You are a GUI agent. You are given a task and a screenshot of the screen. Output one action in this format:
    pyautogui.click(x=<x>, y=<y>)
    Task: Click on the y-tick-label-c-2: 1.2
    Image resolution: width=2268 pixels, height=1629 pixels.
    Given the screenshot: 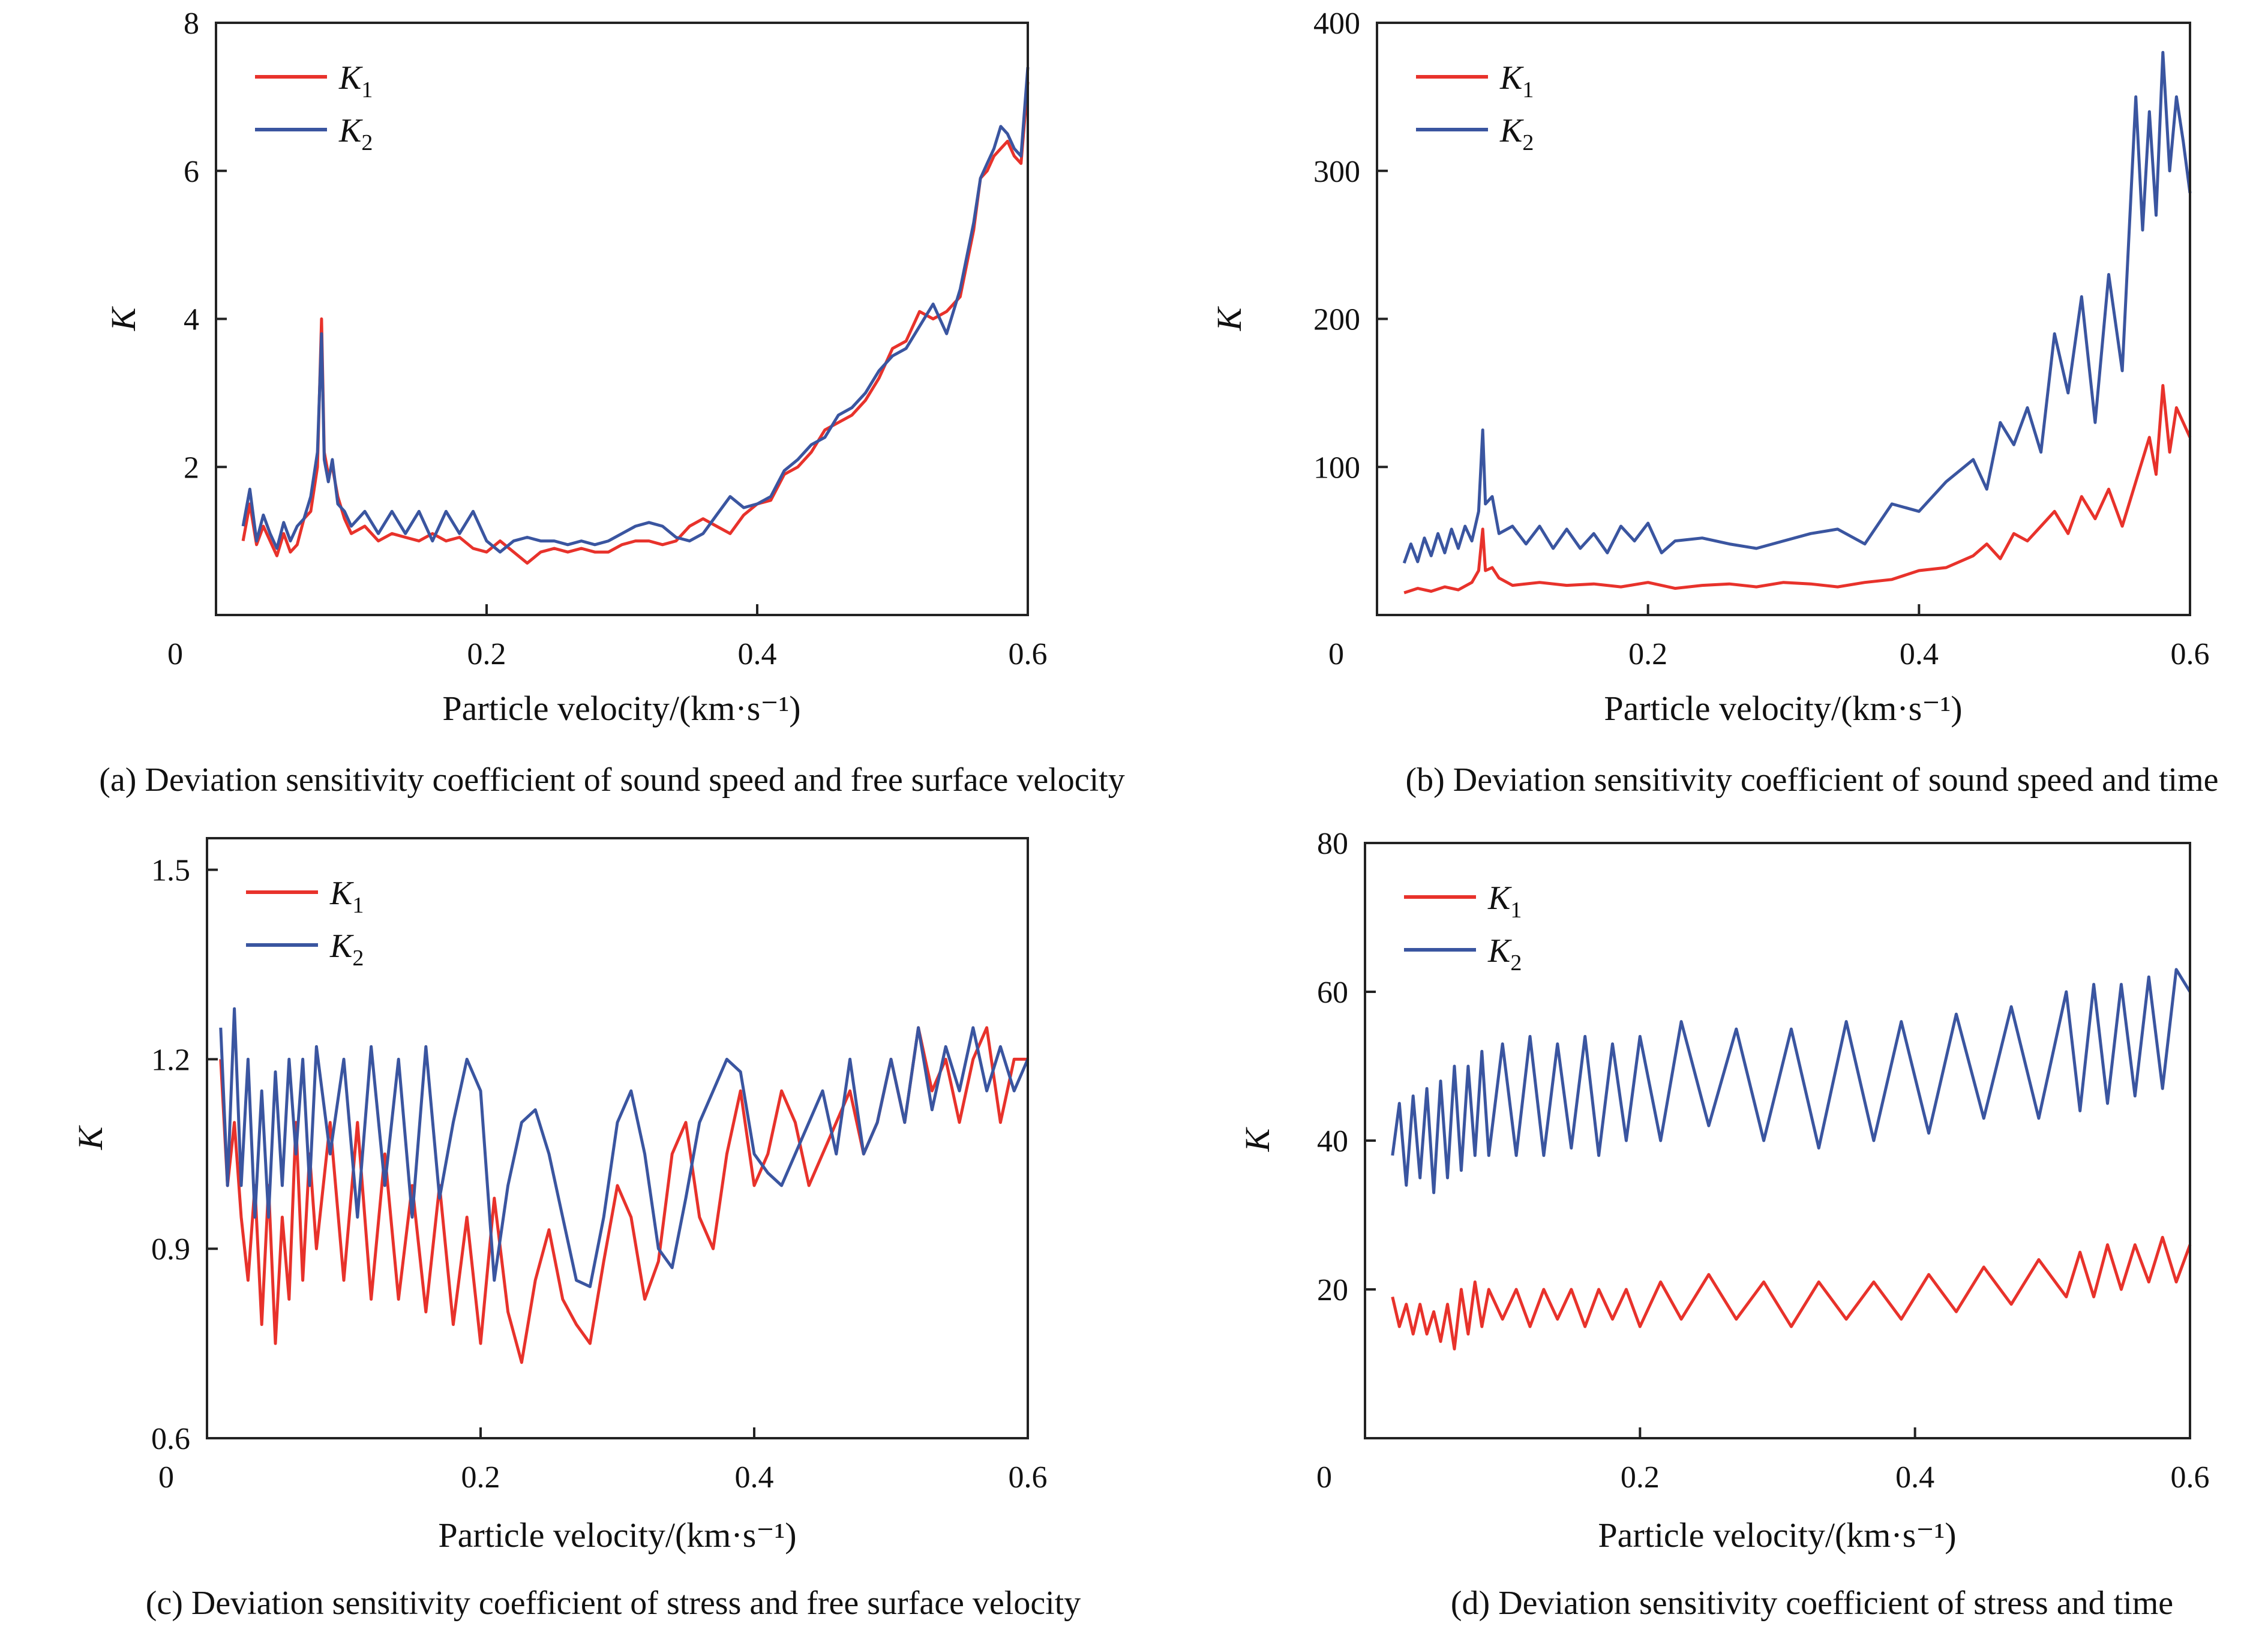 What is the action you would take?
    pyautogui.click(x=170, y=1060)
    